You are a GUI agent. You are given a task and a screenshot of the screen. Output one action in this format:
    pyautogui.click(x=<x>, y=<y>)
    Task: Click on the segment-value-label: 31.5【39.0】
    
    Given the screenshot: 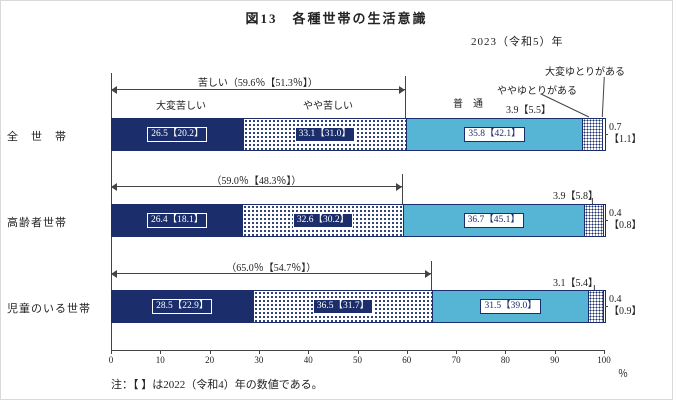 What is the action you would take?
    pyautogui.click(x=510, y=306)
    